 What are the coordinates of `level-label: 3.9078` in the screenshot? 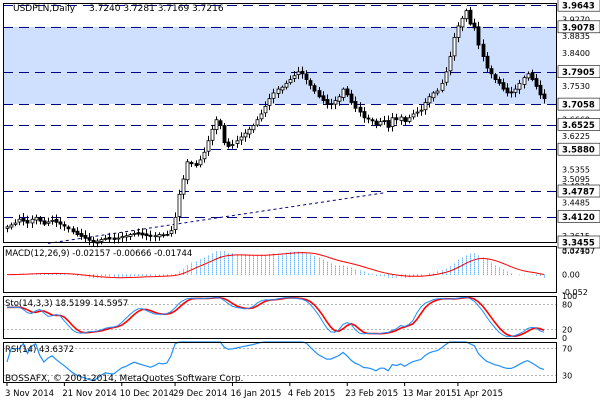 It's located at (578, 28).